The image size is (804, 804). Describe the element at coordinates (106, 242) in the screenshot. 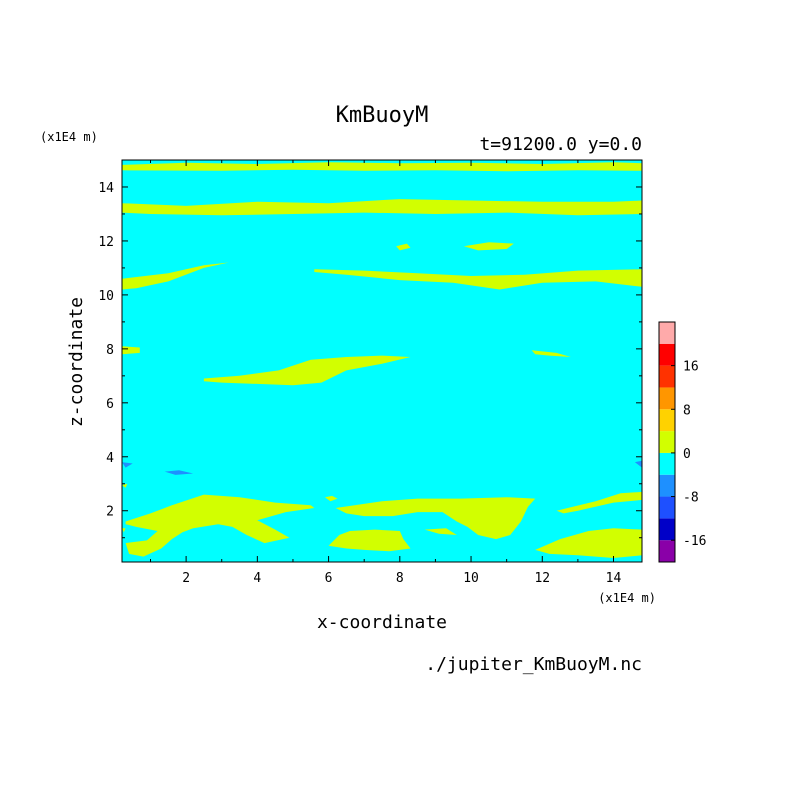

I see `y-tick-label: 12` at that location.